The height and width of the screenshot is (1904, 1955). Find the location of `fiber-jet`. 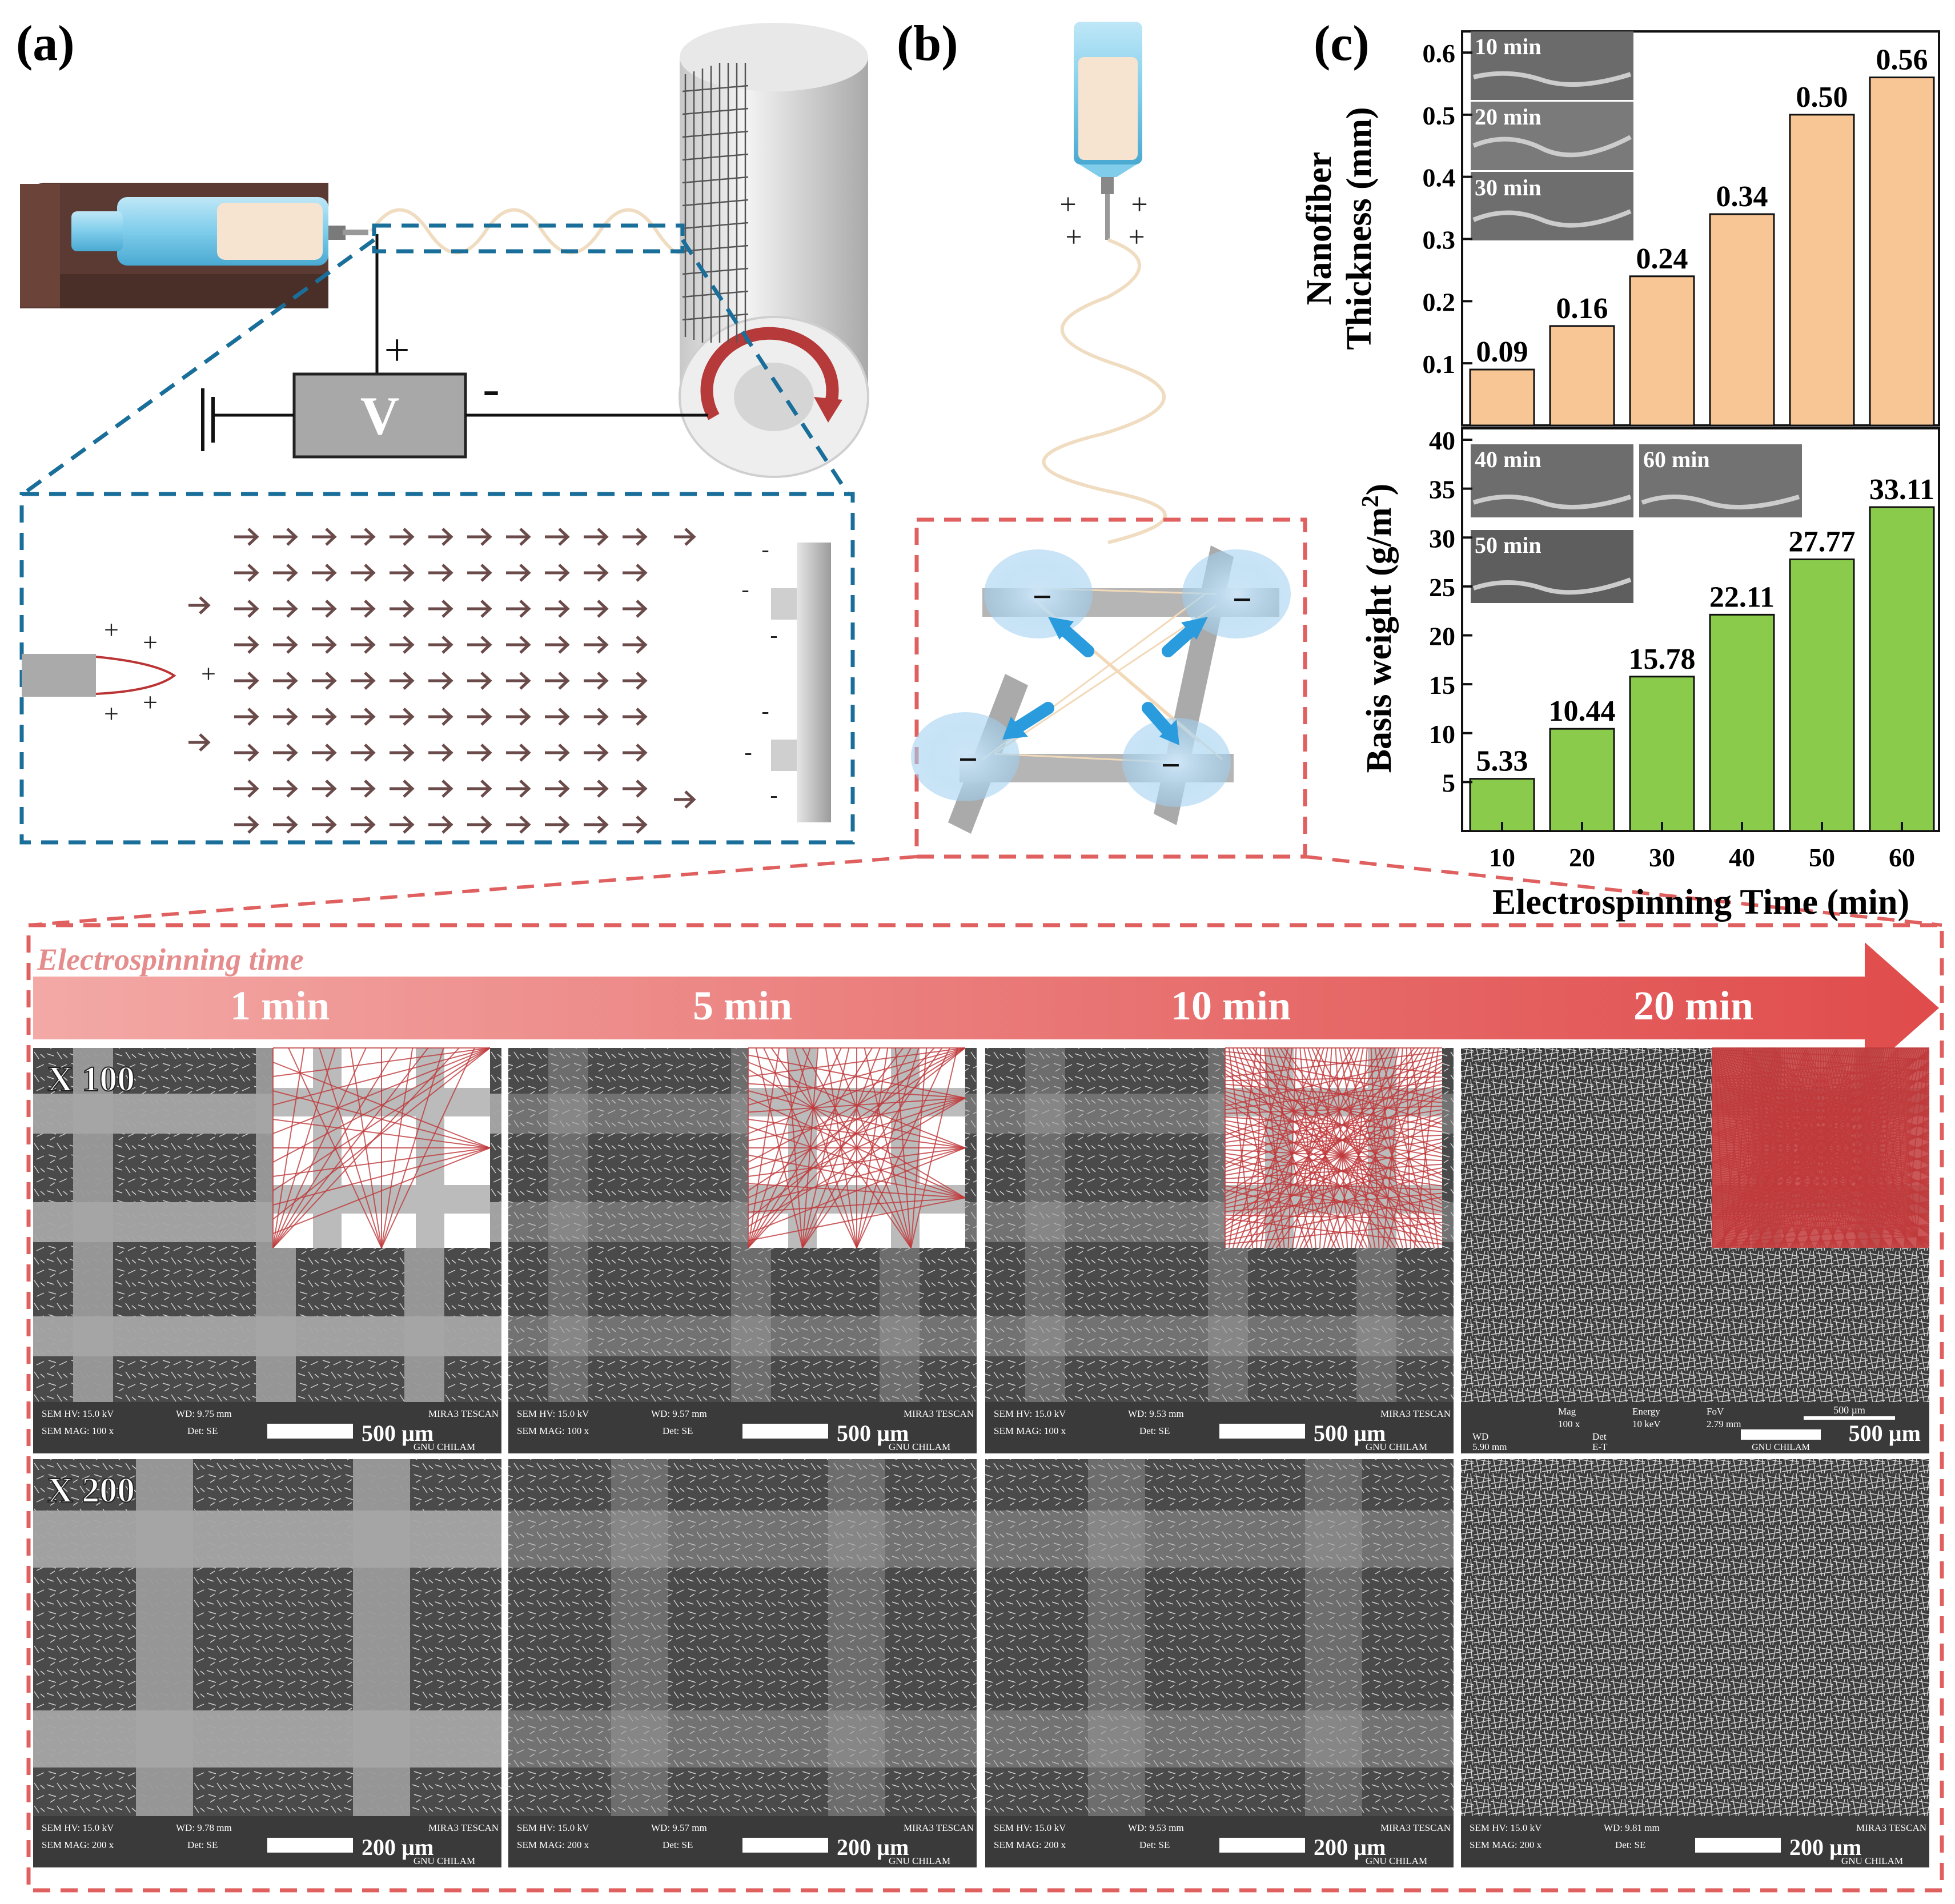

fiber-jet is located at coordinates (531, 232).